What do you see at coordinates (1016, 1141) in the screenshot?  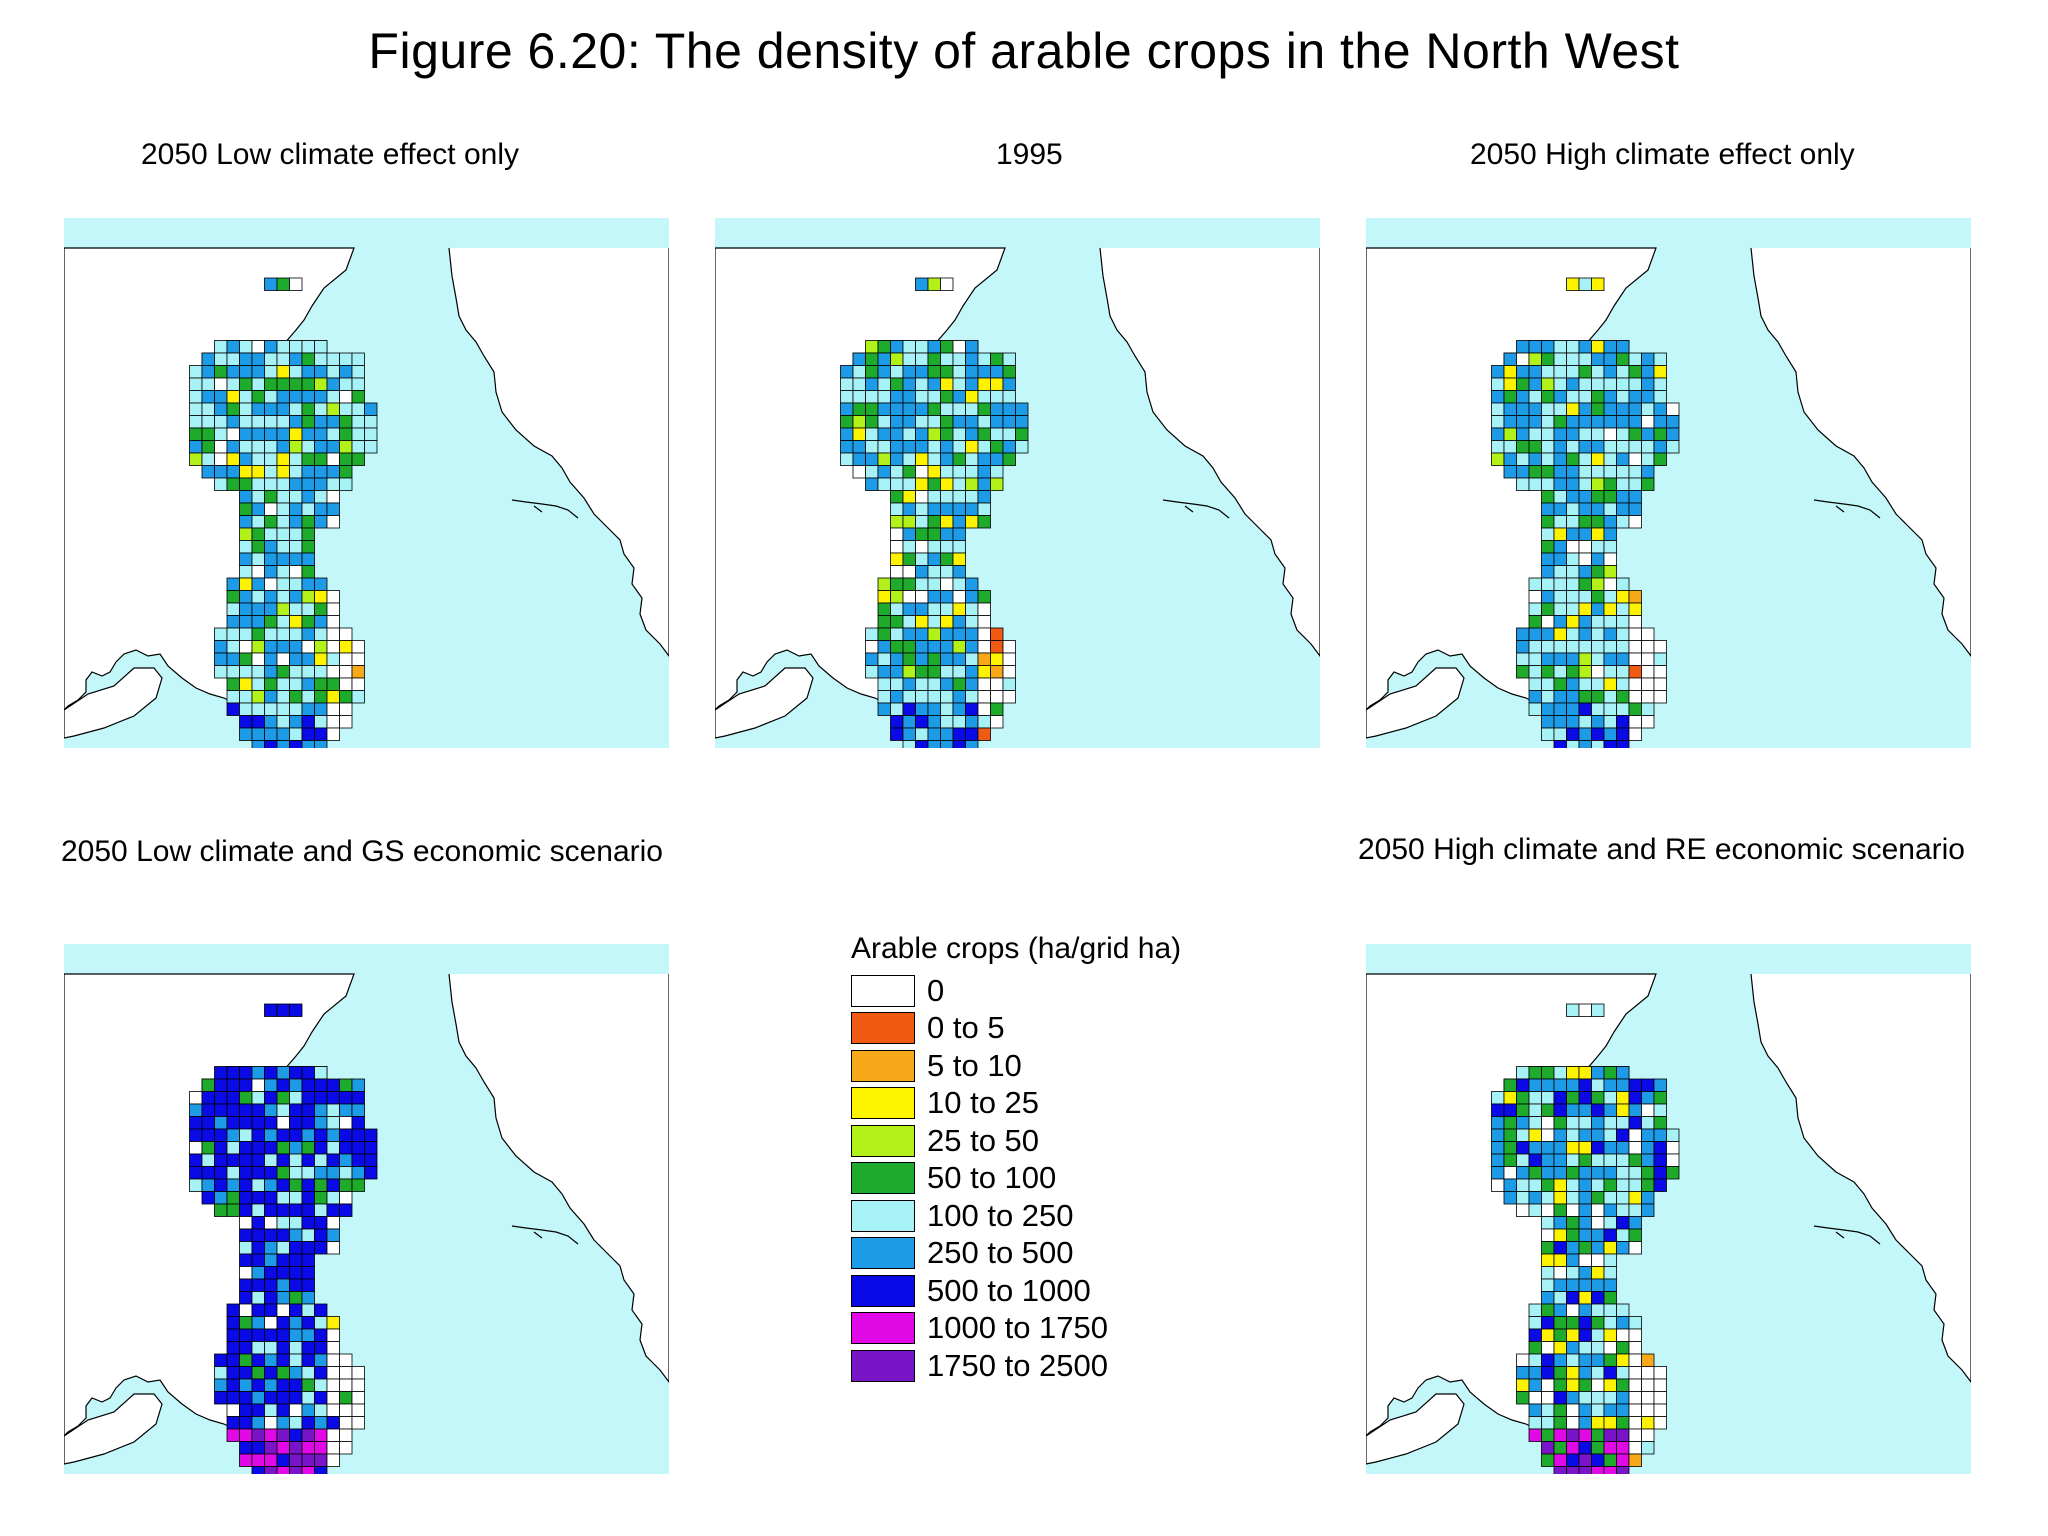 I see `legend-item: 25 to 50` at bounding box center [1016, 1141].